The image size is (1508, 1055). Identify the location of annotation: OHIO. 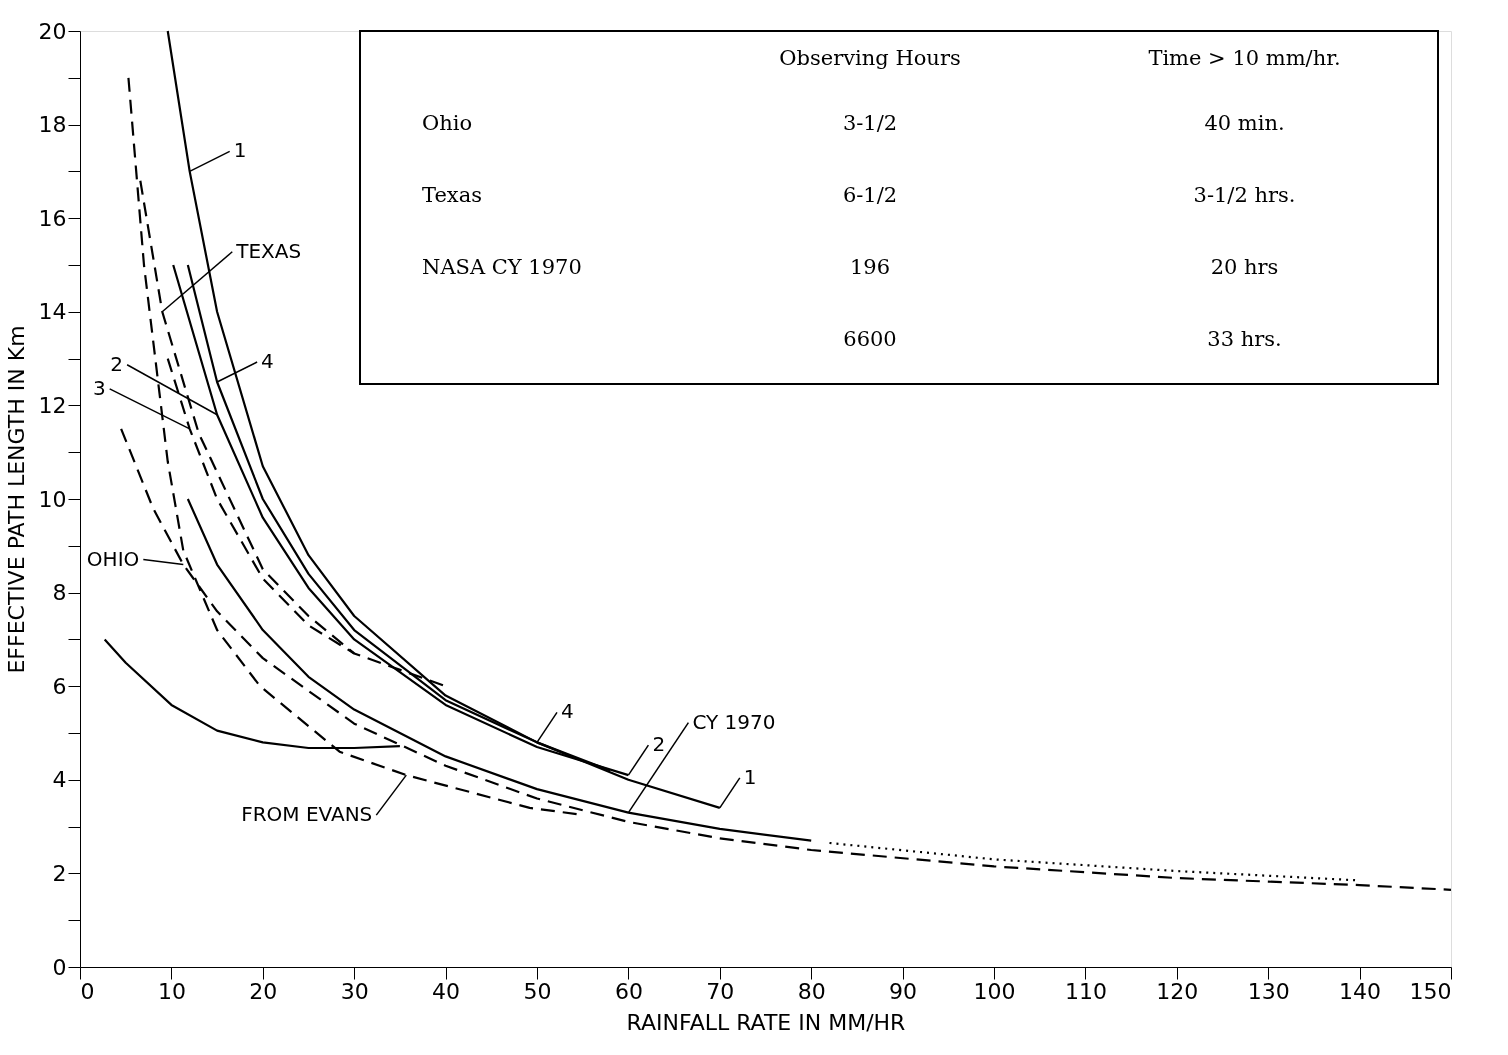
(113, 558).